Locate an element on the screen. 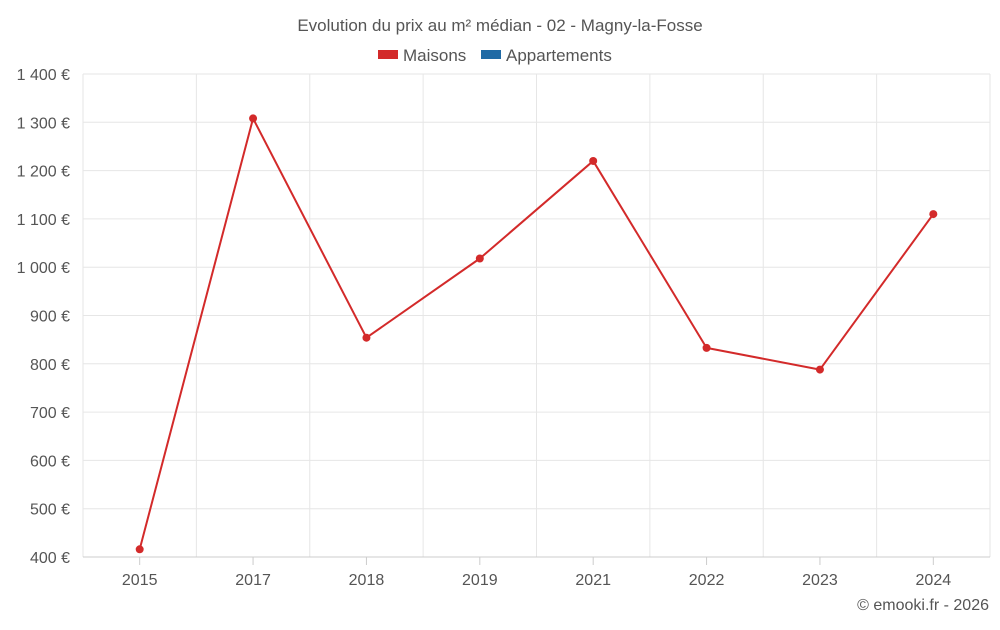 The width and height of the screenshot is (1000, 630). y-tick-label: 600 € is located at coordinates (50, 461).